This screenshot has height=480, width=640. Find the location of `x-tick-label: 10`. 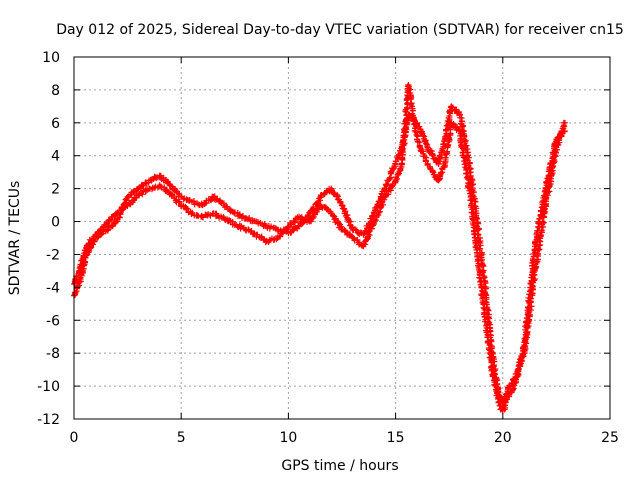

x-tick-label: 10 is located at coordinates (288, 438).